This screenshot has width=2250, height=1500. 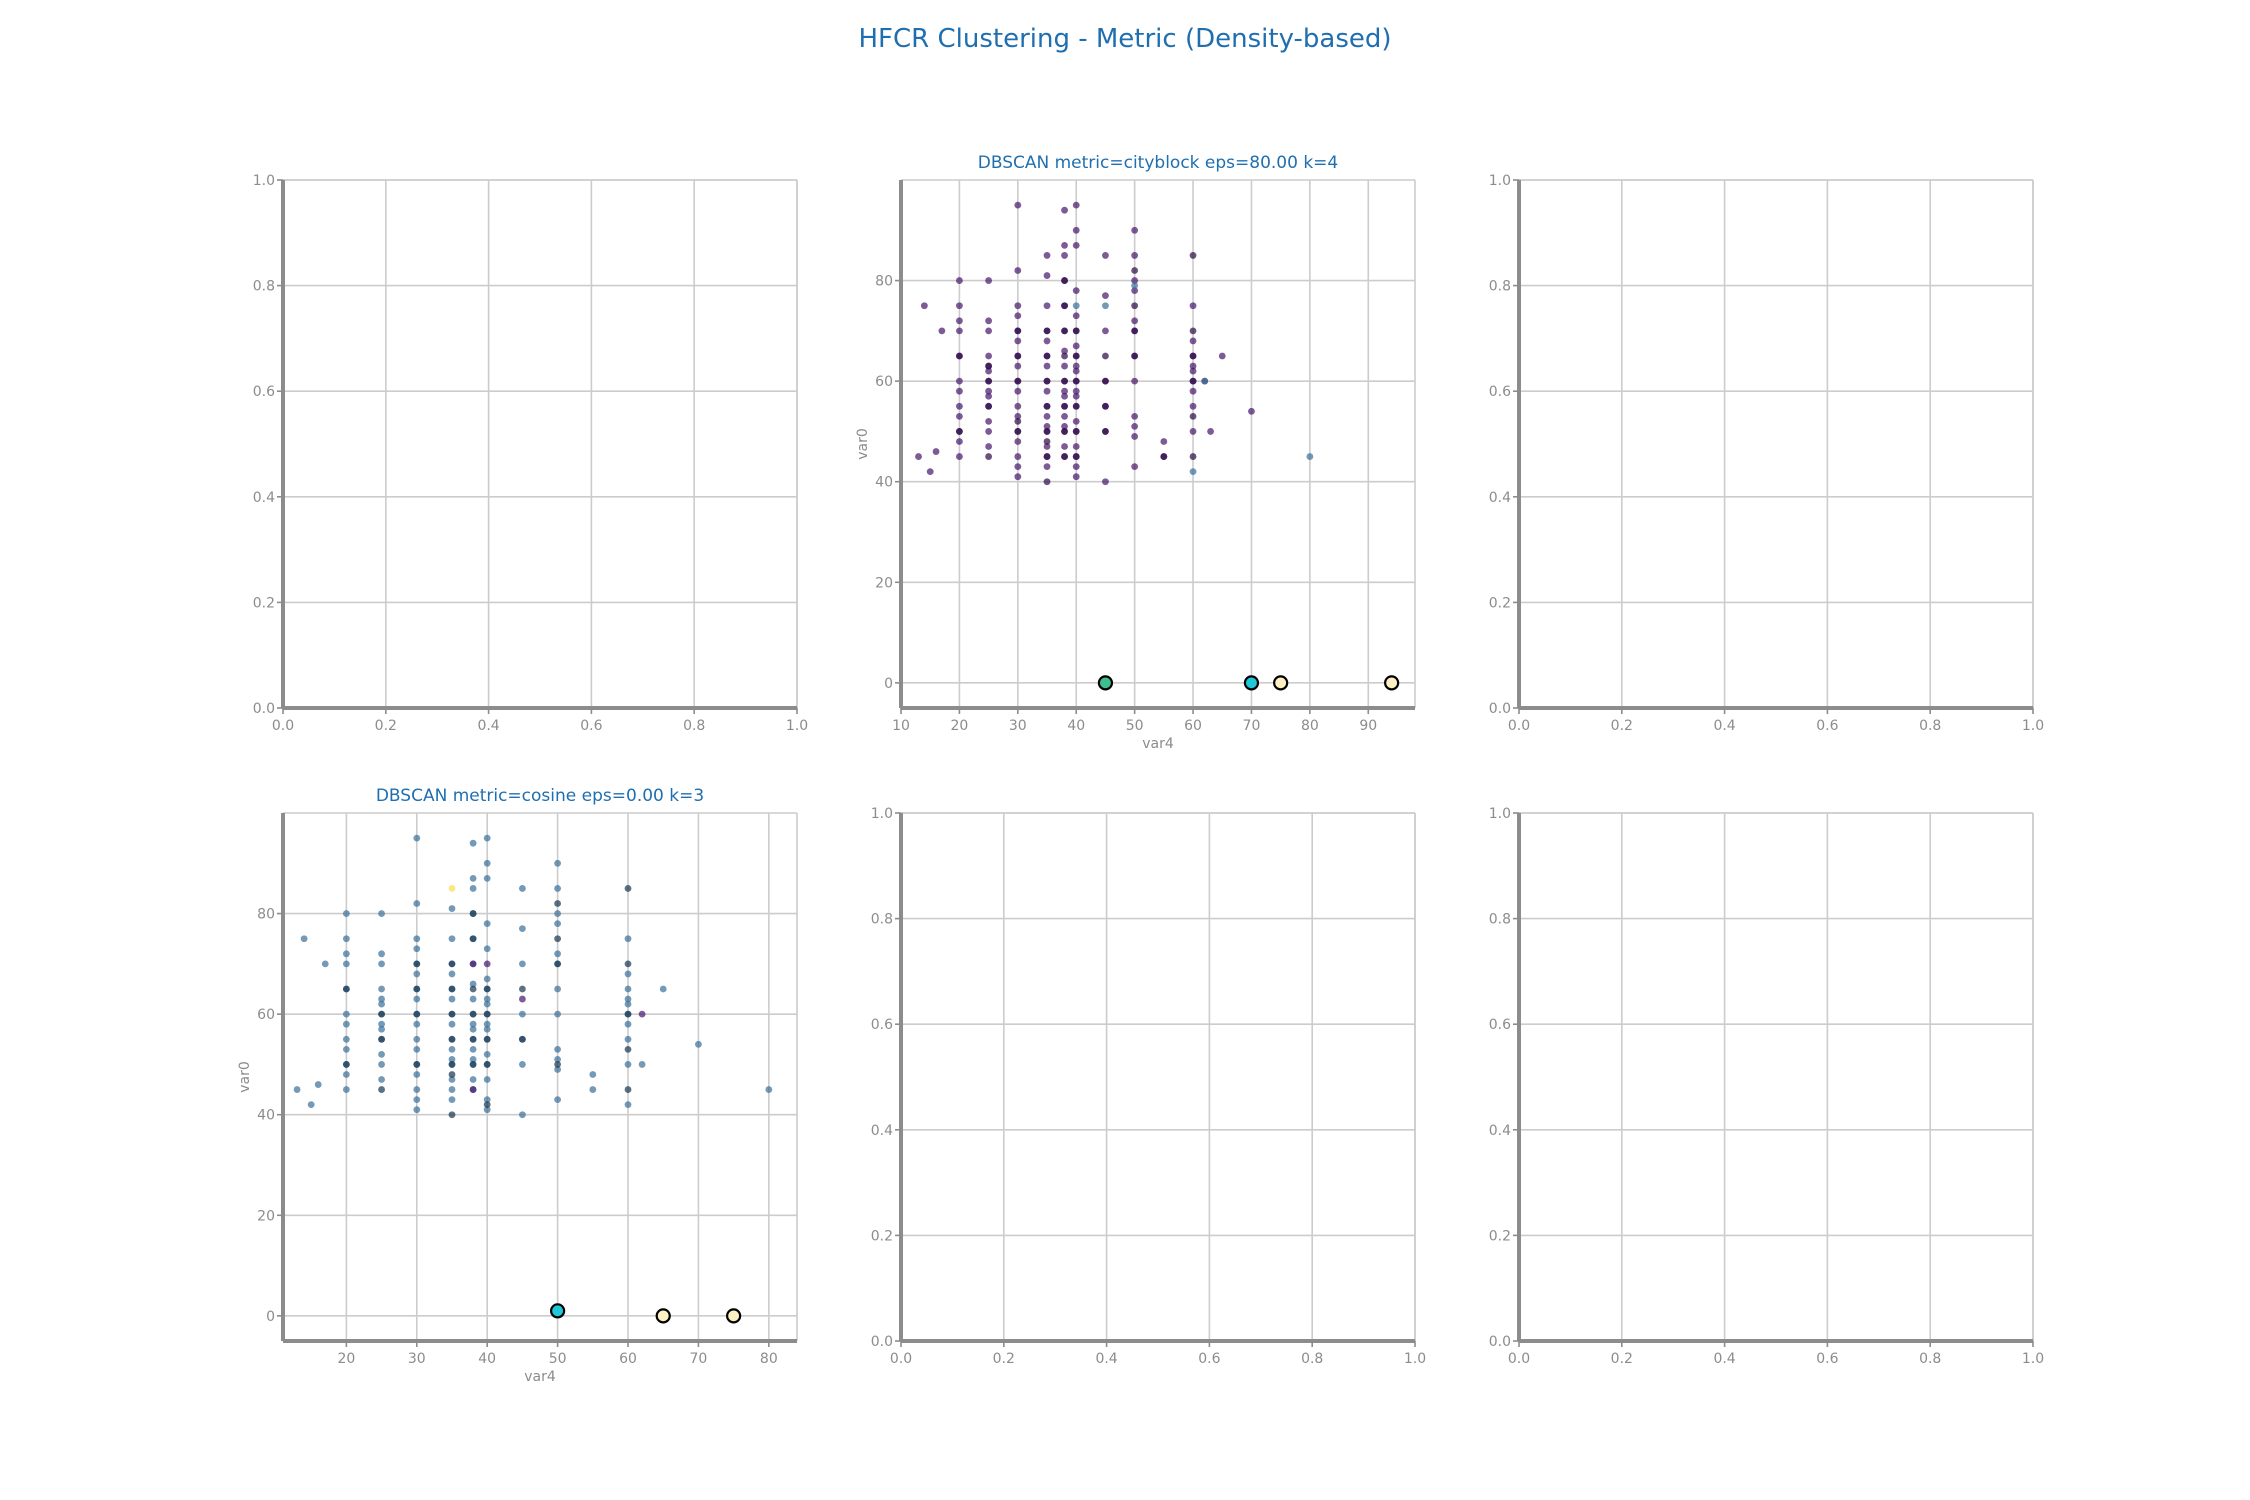 I want to click on figure-title: HFCR Clustering - Metric (Density-based), so click(x=1125, y=39).